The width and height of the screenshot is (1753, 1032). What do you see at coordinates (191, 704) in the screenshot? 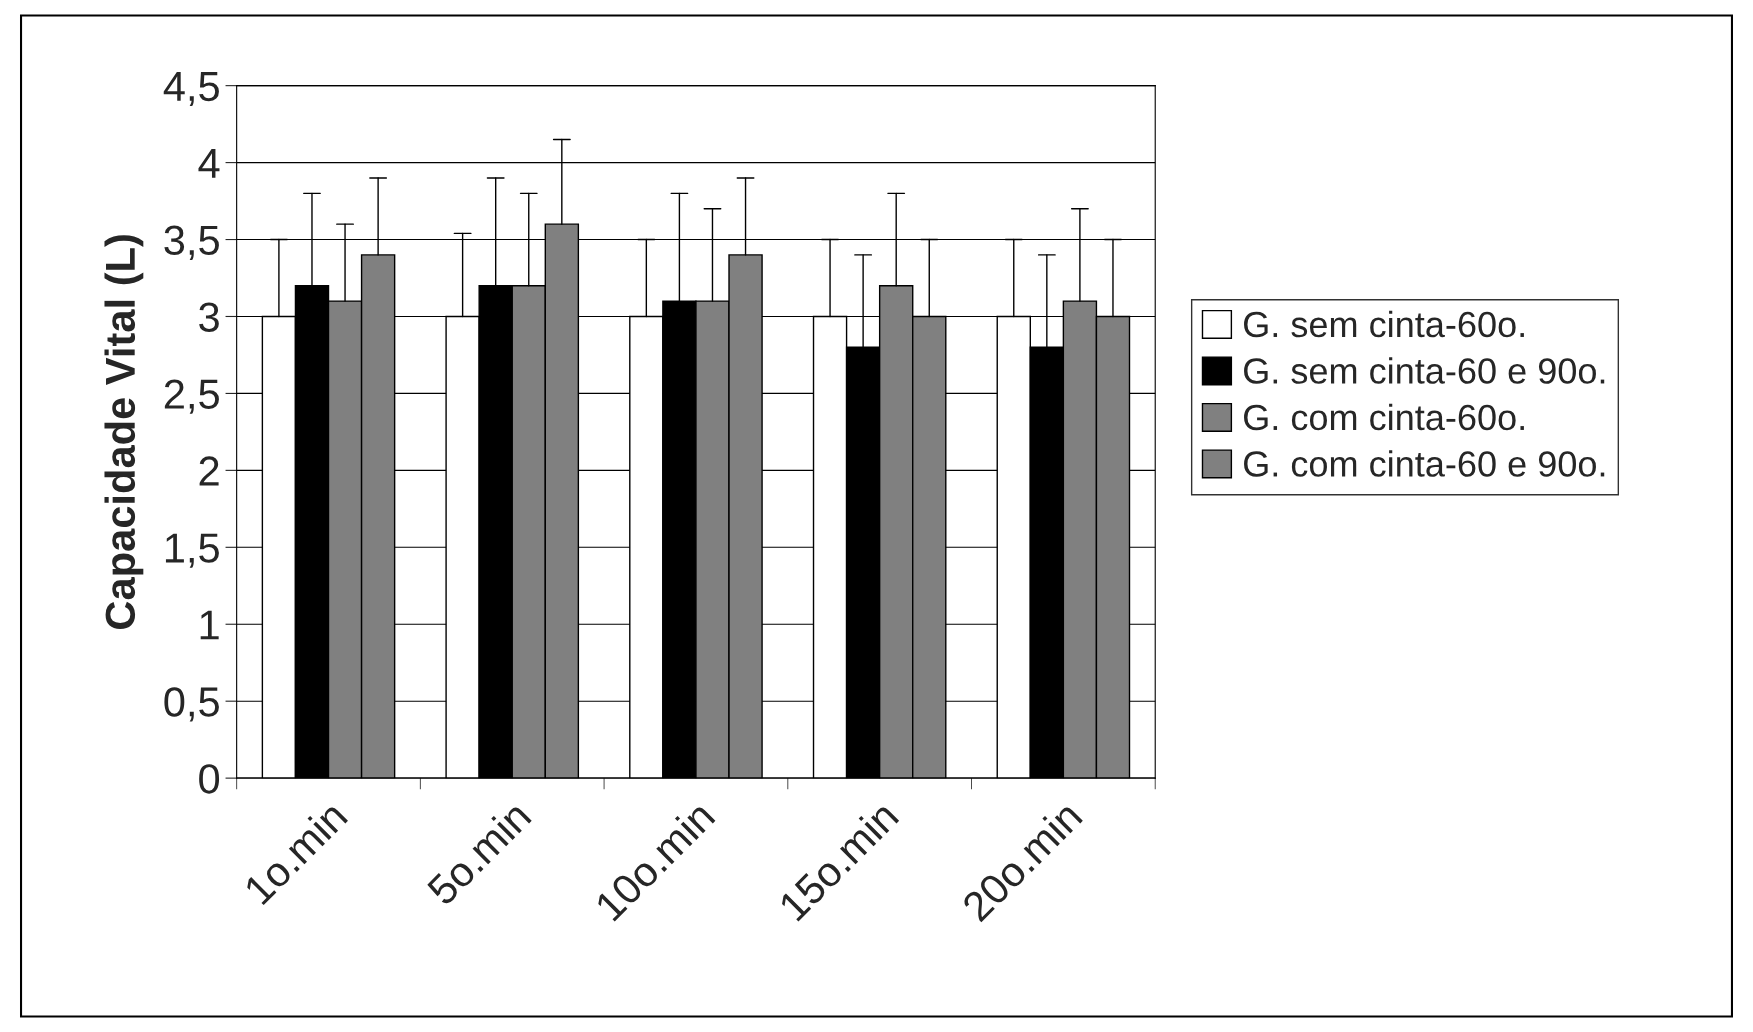
I see `y-tick-label: 0,5` at bounding box center [191, 704].